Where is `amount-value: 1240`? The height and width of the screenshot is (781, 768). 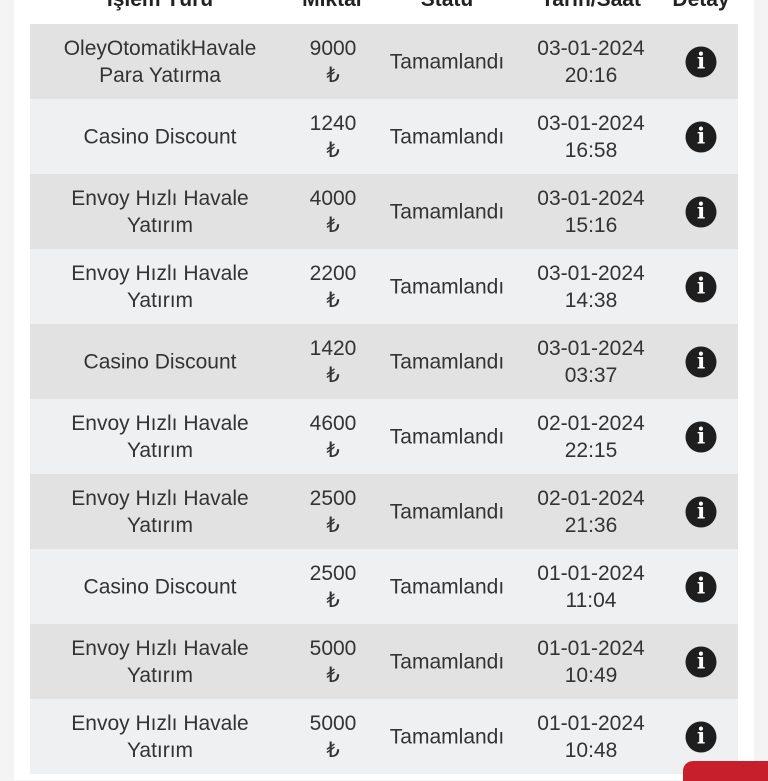 amount-value: 1240 is located at coordinates (333, 123).